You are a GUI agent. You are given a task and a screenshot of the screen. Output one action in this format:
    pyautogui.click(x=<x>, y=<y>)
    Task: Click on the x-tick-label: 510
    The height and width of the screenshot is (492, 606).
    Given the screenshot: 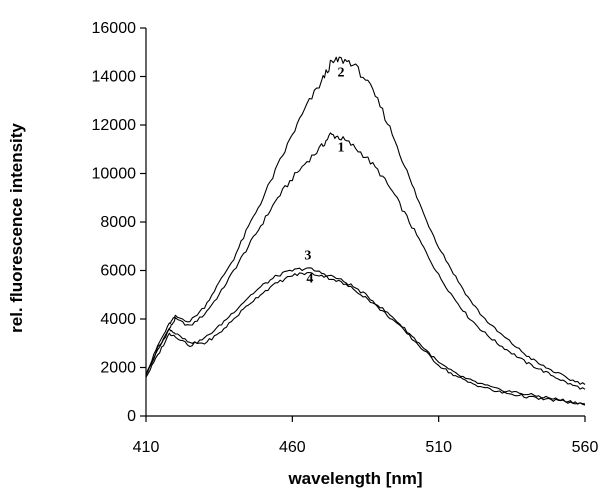 What is the action you would take?
    pyautogui.click(x=438, y=447)
    